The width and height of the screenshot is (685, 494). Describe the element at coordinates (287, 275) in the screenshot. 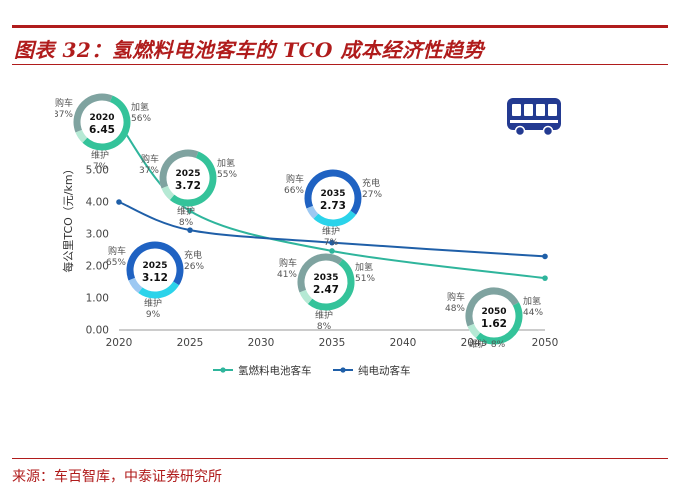

I see `donut-segment-pct: 41%` at that location.